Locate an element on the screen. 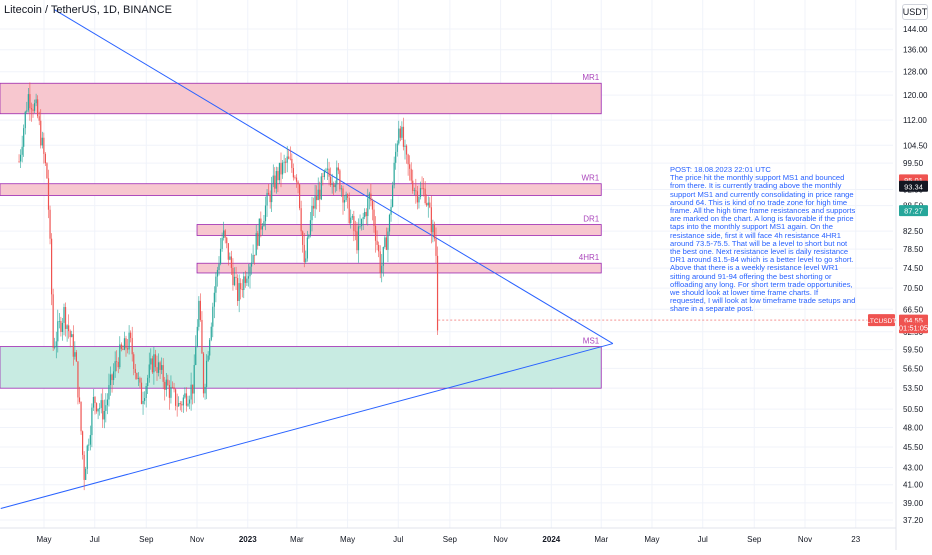  y-tick-label: 144.00 is located at coordinates (915, 29).